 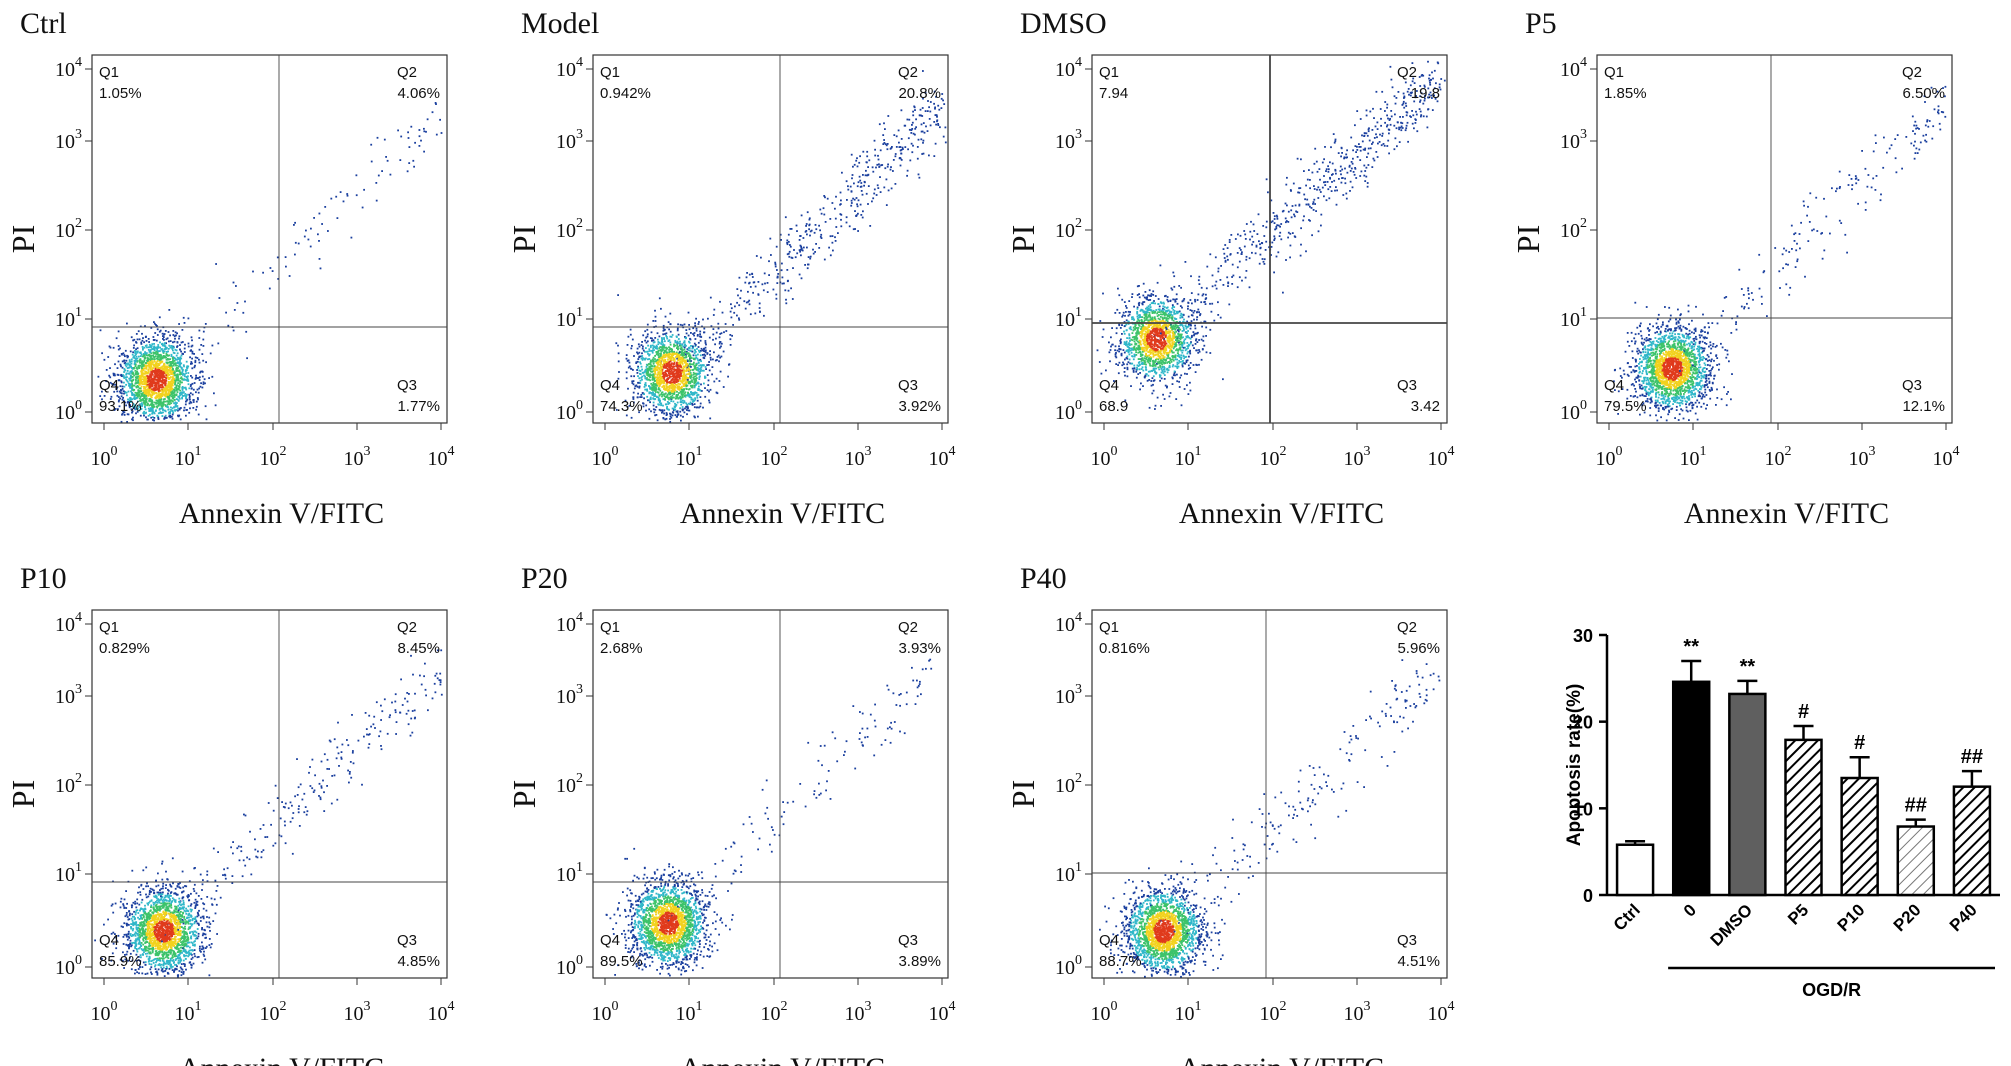 What do you see at coordinates (1418, 648) in the screenshot?
I see `quadrant-q2-value: 5.96%` at bounding box center [1418, 648].